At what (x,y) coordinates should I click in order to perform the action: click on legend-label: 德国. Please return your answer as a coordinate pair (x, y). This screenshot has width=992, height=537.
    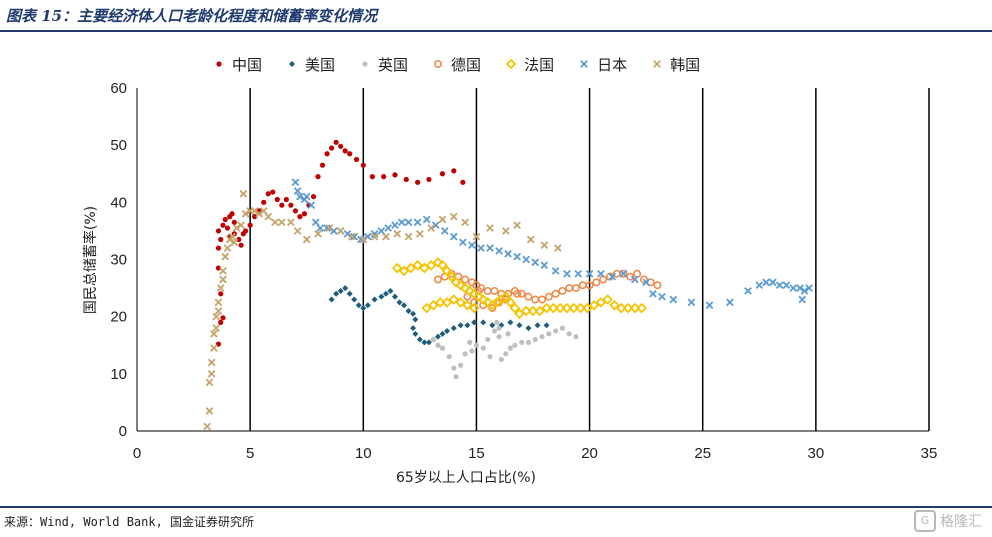
    Looking at the image, I should click on (466, 64).